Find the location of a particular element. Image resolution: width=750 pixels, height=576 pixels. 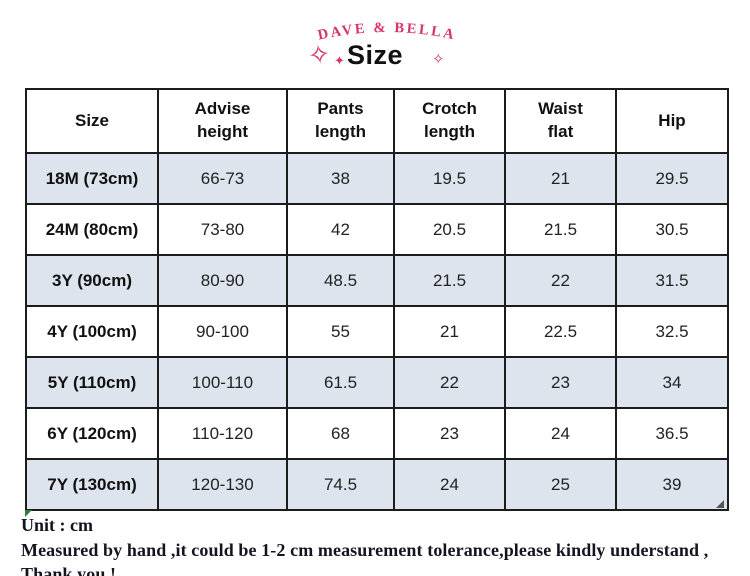

size-cell: 5Y (110cm) is located at coordinates (92, 382).